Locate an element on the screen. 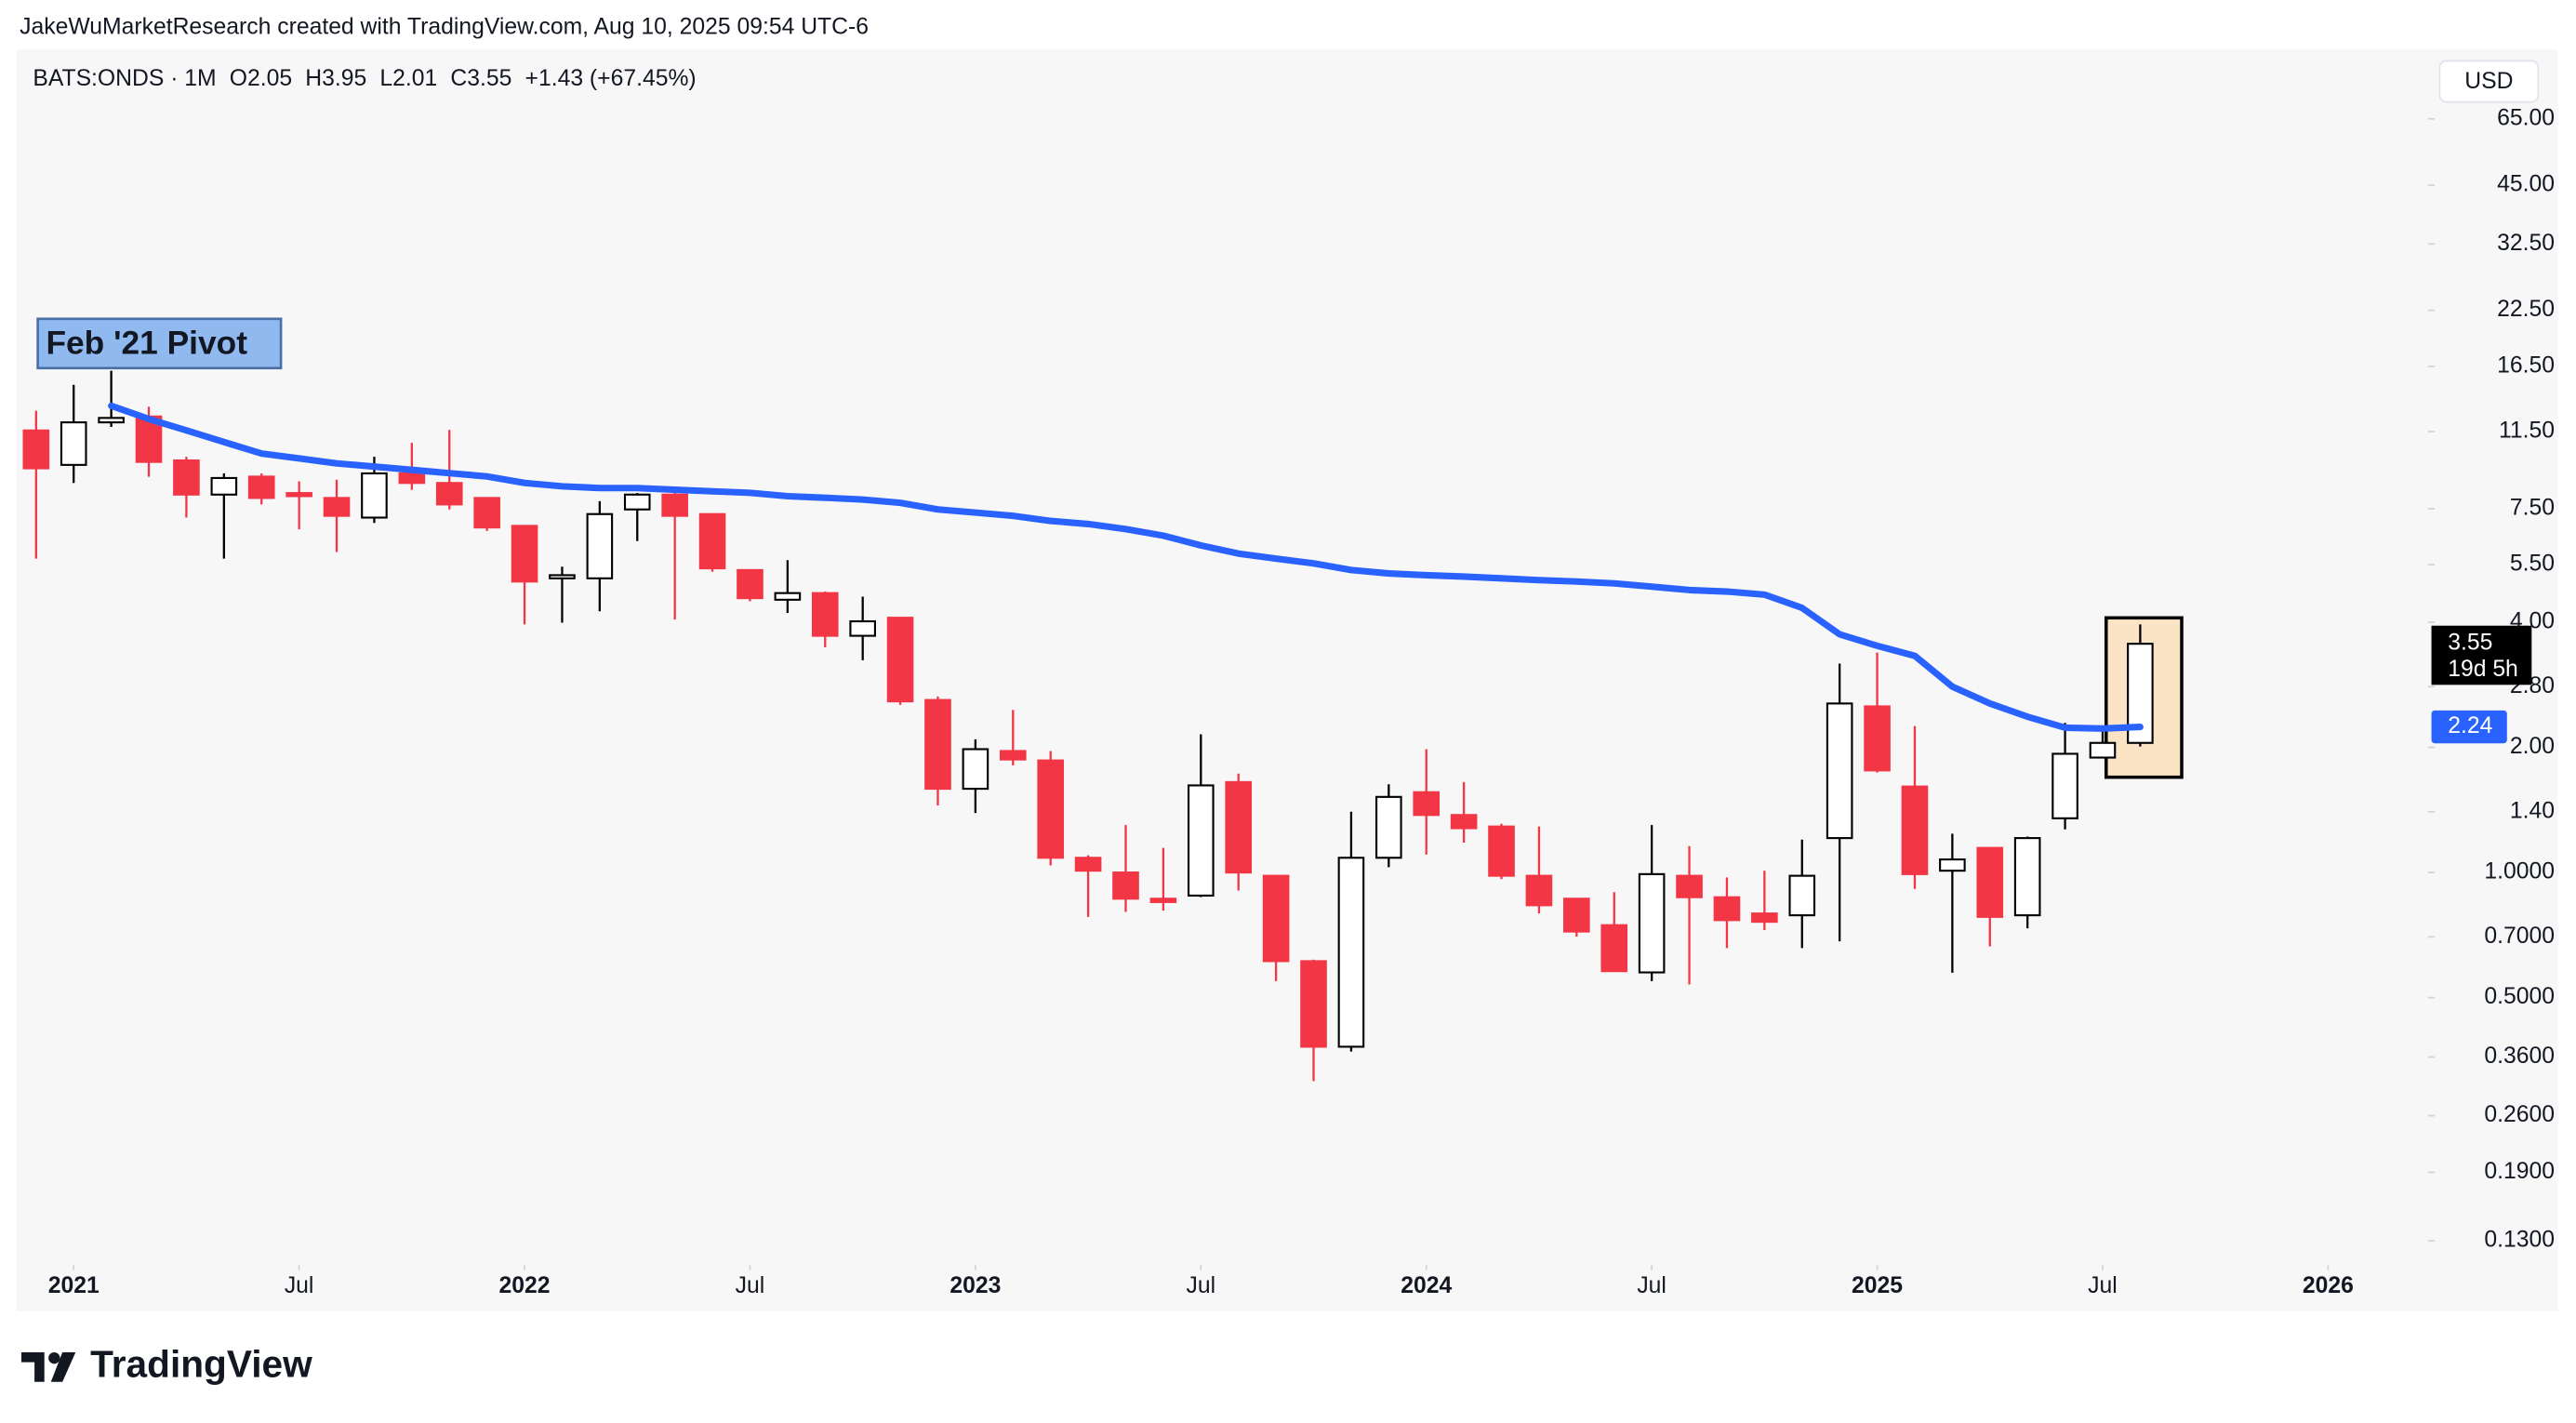  y-tick-label: 65.00 is located at coordinates (2526, 118).